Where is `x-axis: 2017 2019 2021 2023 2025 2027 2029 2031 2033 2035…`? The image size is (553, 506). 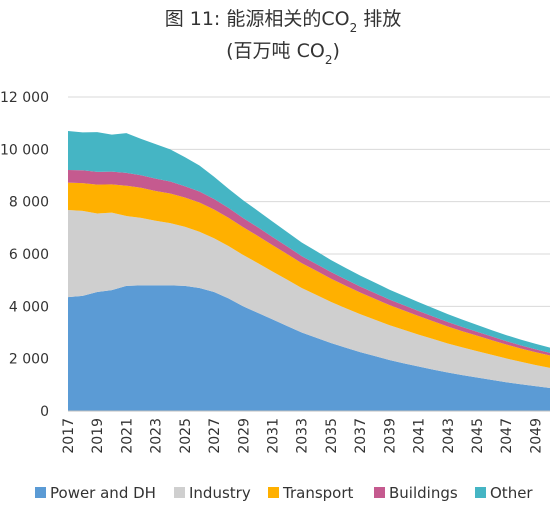 x-axis: 2017 2019 2021 2023 2025 2027 2029 2031 2033 2035… is located at coordinates (305, 432).